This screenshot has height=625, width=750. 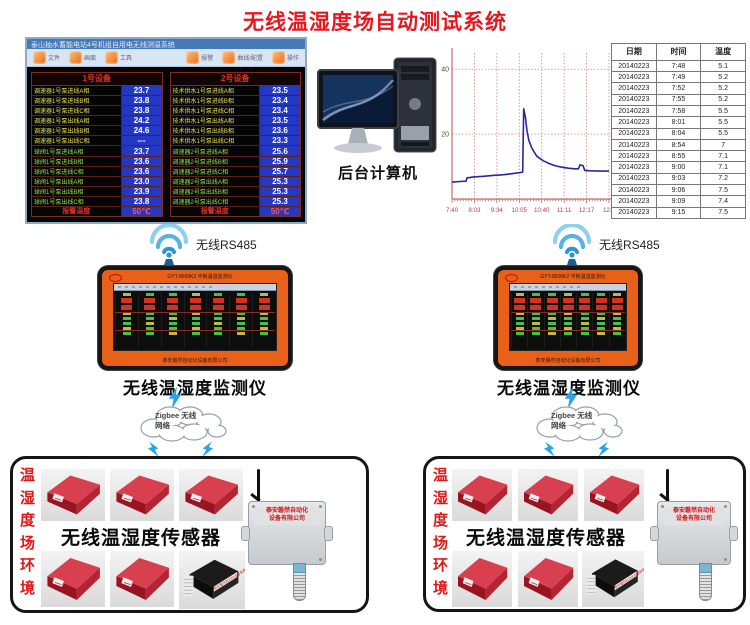 What do you see at coordinates (678, 88) in the screenshot?
I see `table-cell: 7:52` at bounding box center [678, 88].